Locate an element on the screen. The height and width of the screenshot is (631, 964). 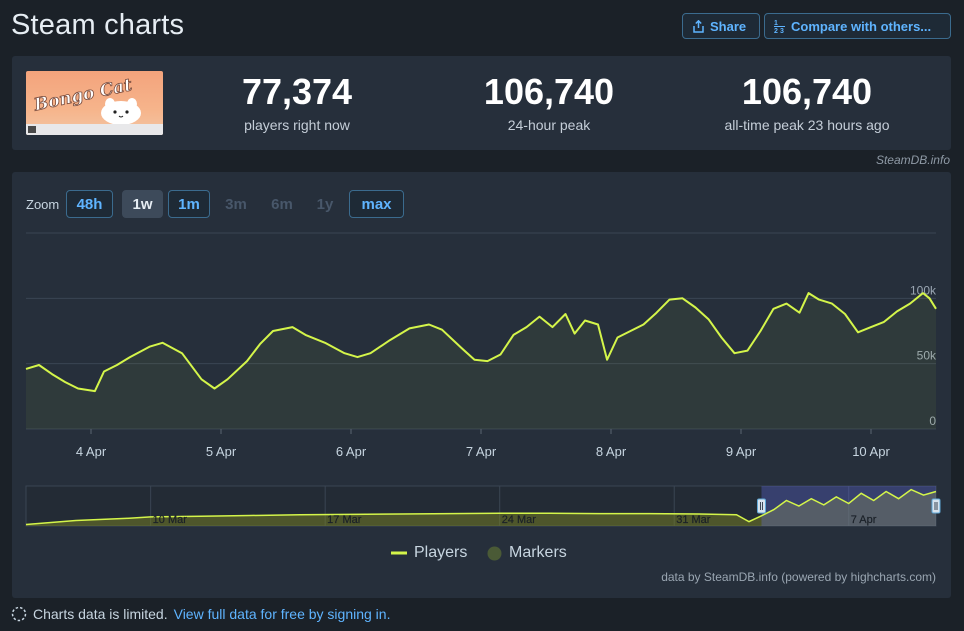
x-tick-label: 10 Apr is located at coordinates (871, 451).